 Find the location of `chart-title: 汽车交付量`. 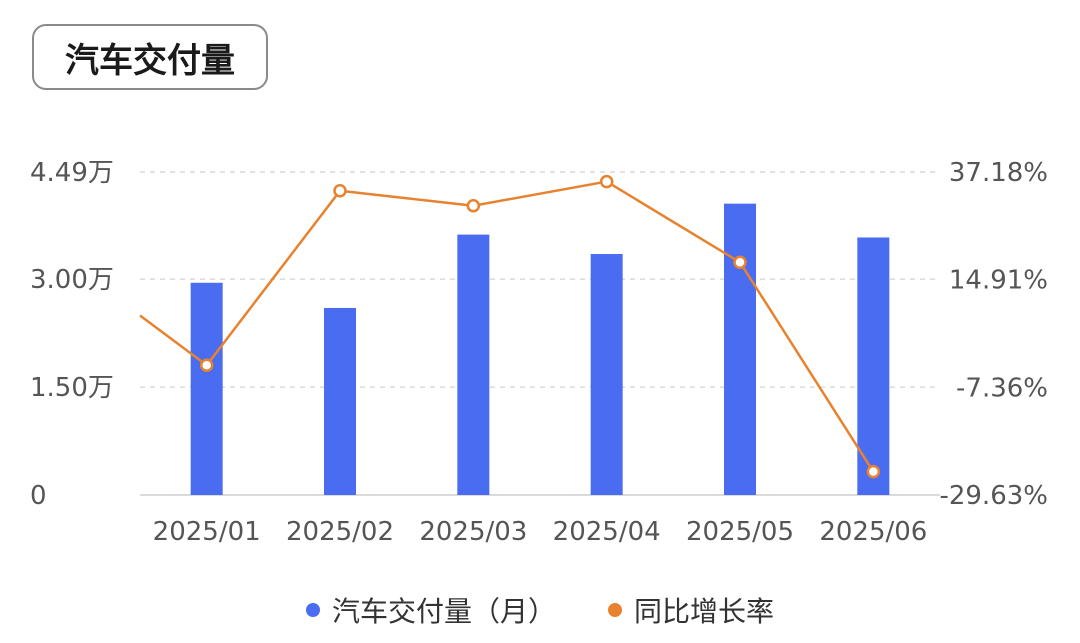

chart-title: 汽车交付量 is located at coordinates (150, 57).